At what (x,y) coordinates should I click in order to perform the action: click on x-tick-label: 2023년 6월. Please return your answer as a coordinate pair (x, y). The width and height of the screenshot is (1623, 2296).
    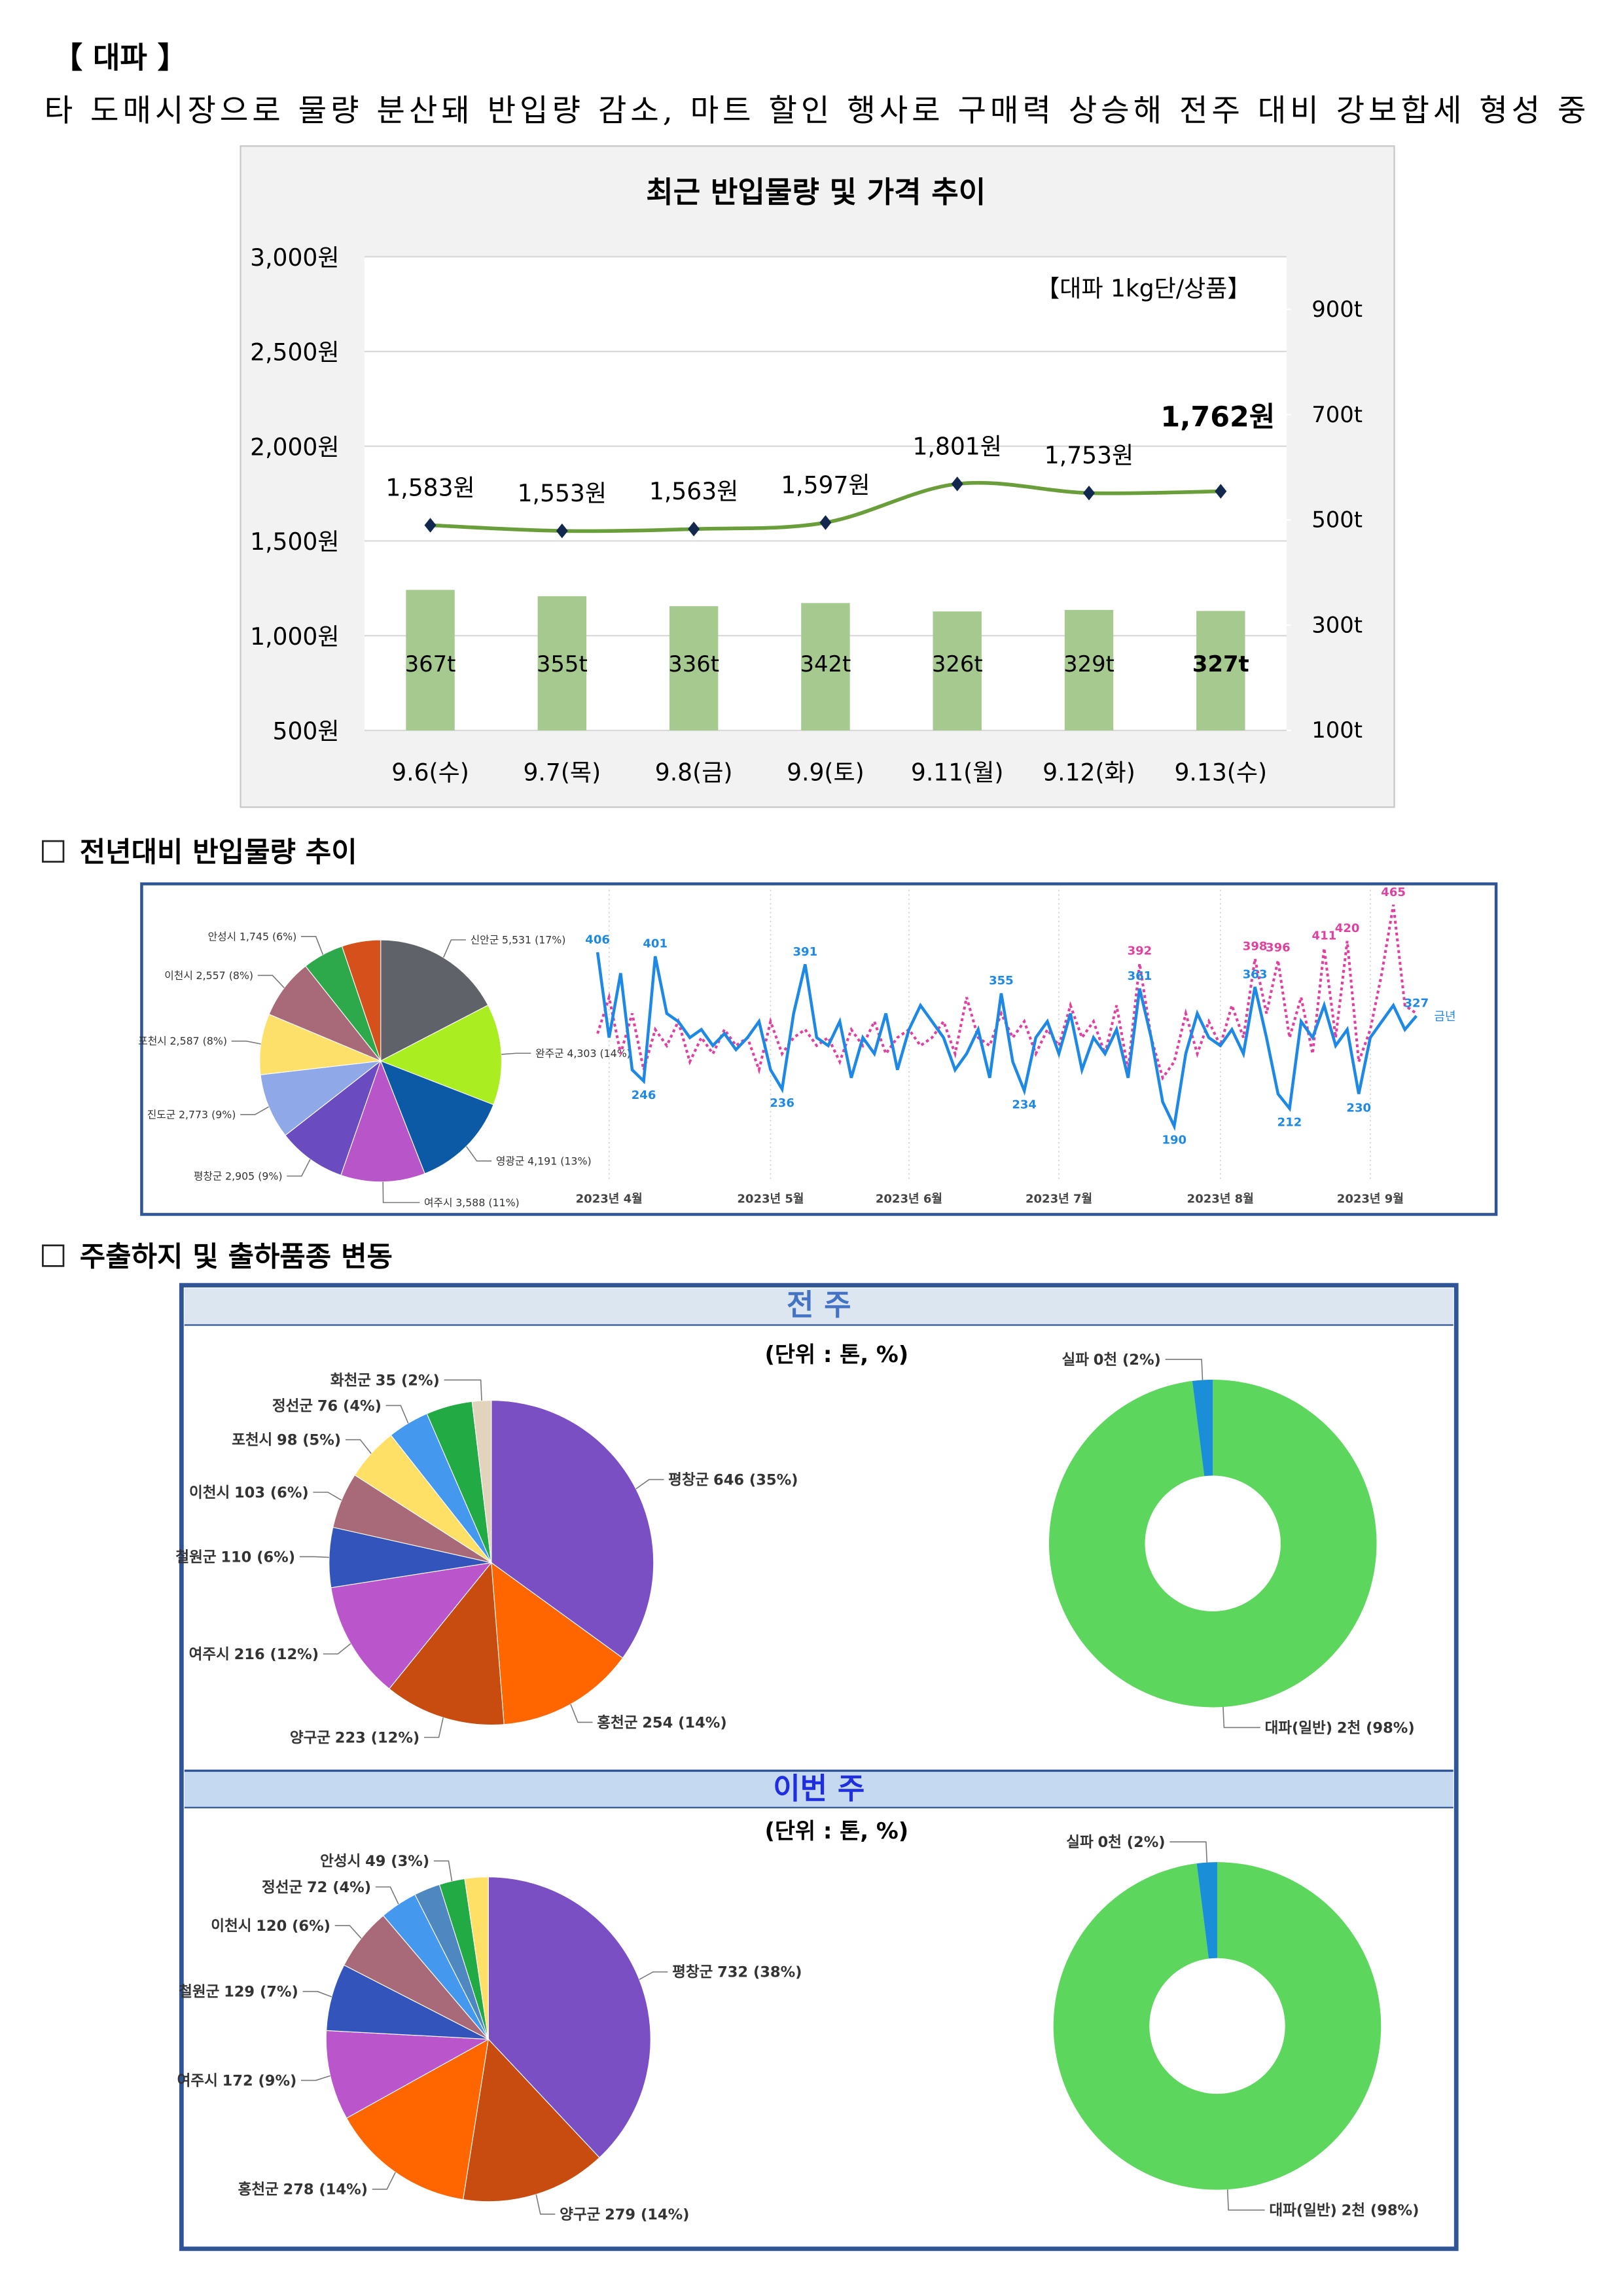
    Looking at the image, I should click on (909, 1199).